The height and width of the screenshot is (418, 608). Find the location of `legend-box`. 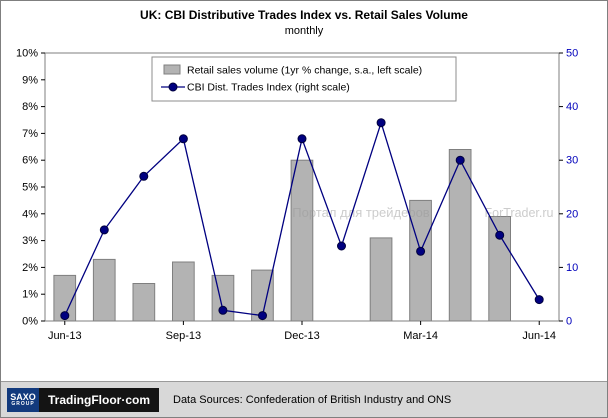

legend-box is located at coordinates (304, 79).